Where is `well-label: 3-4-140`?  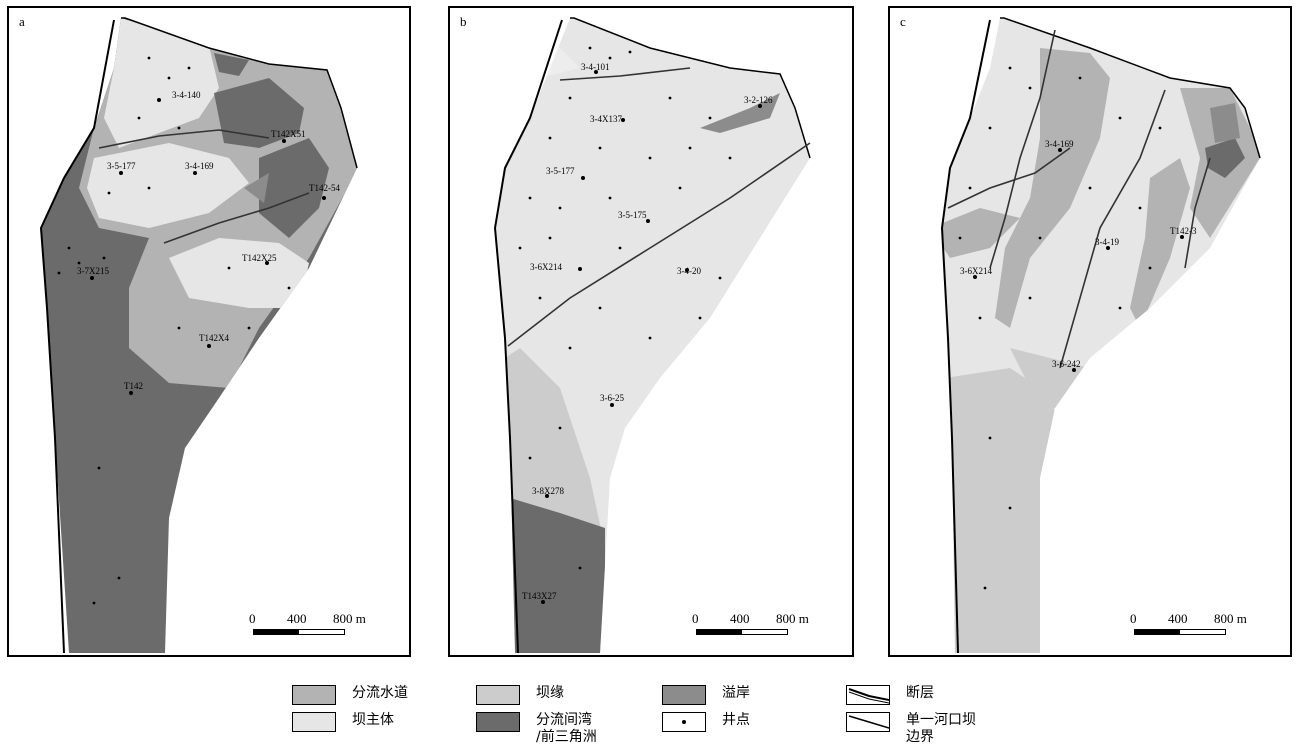 well-label: 3-4-140 is located at coordinates (186, 95).